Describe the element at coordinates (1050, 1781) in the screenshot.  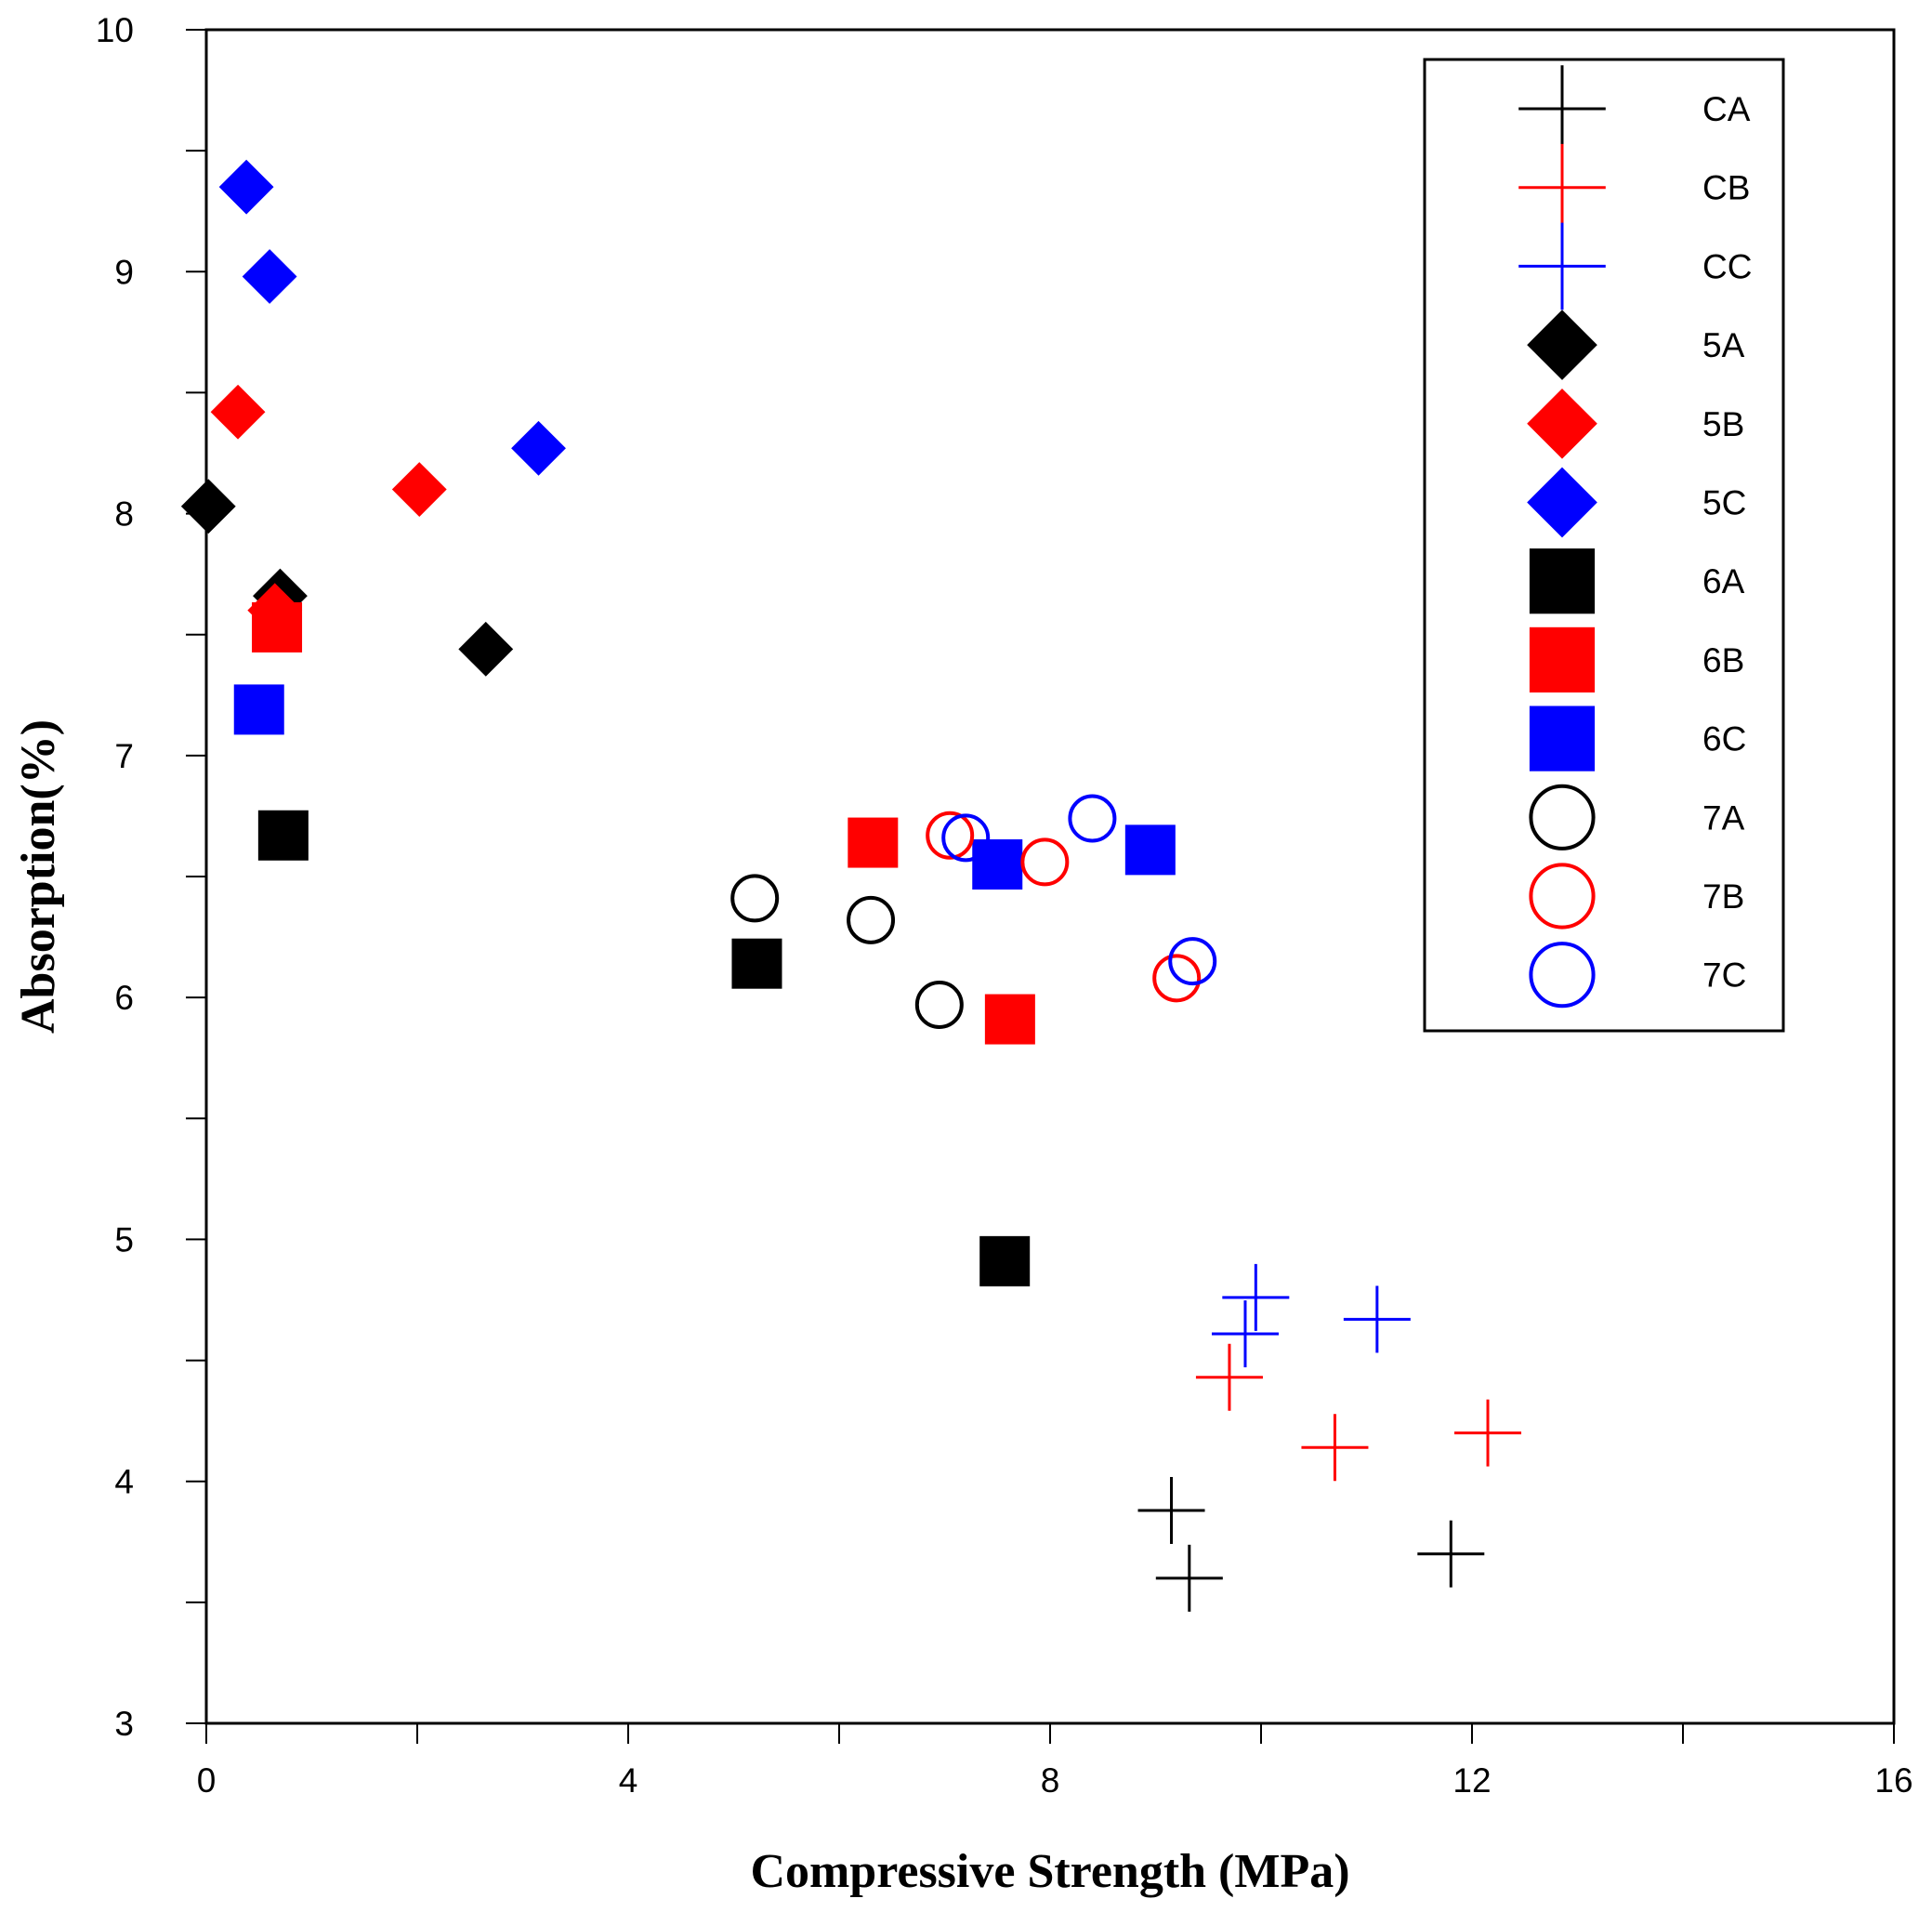
I see `x-tick-label: 8` at that location.